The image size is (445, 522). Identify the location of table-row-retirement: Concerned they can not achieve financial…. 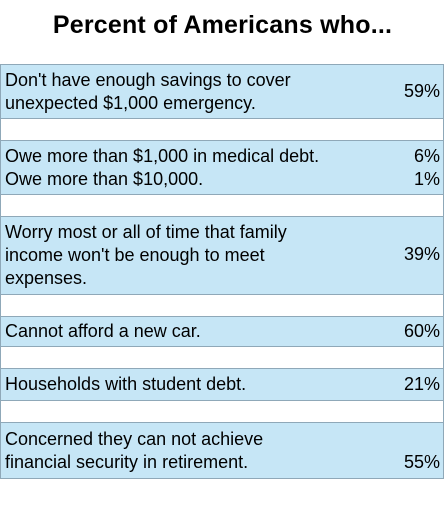
(222, 451).